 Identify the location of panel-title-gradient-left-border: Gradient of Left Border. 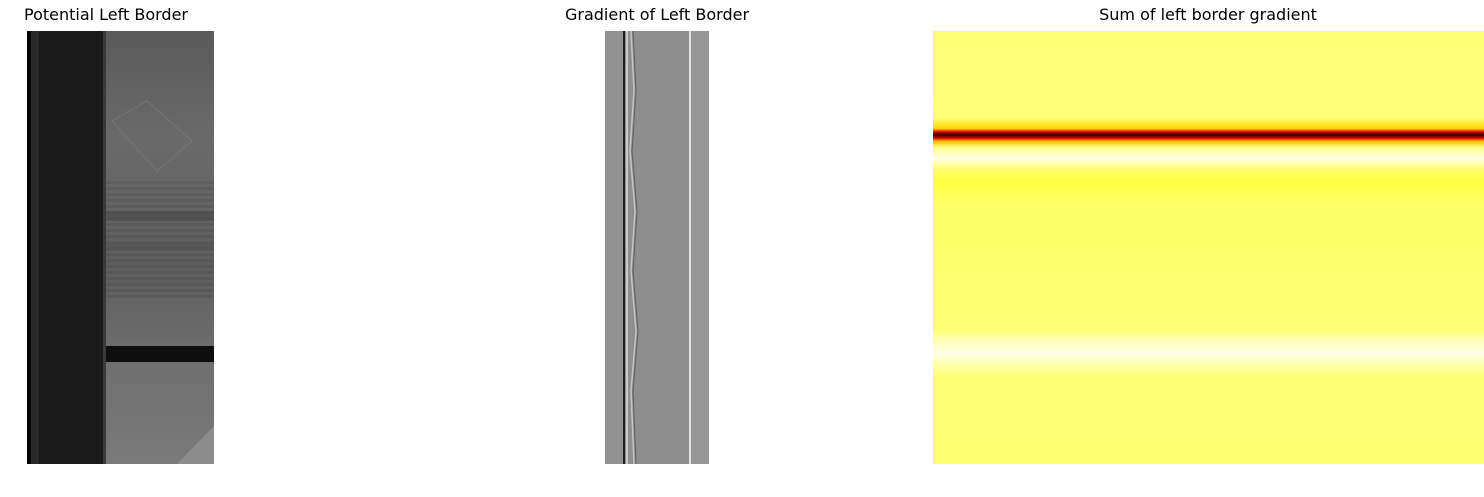
(657, 14).